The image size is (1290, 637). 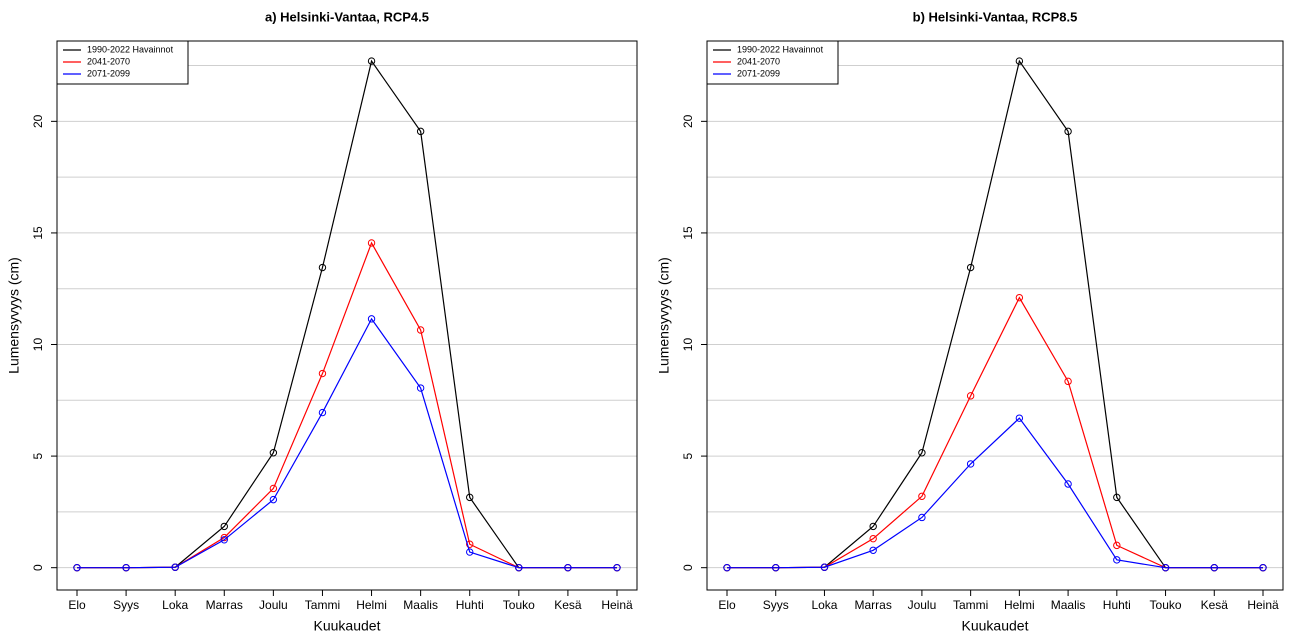 What do you see at coordinates (995, 16) in the screenshot?
I see `chart-title: b) Helsinki-Vantaa, RCP8.5` at bounding box center [995, 16].